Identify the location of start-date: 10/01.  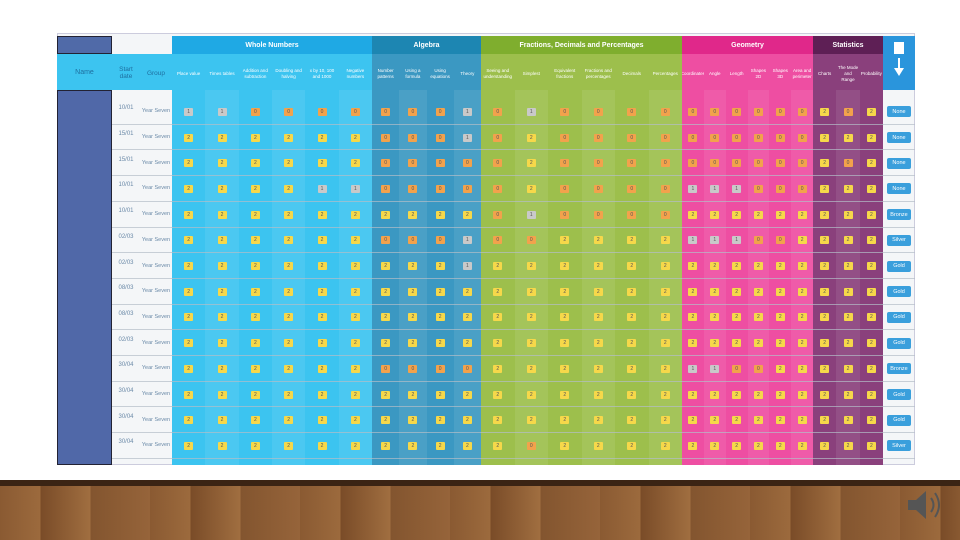
(126, 185).